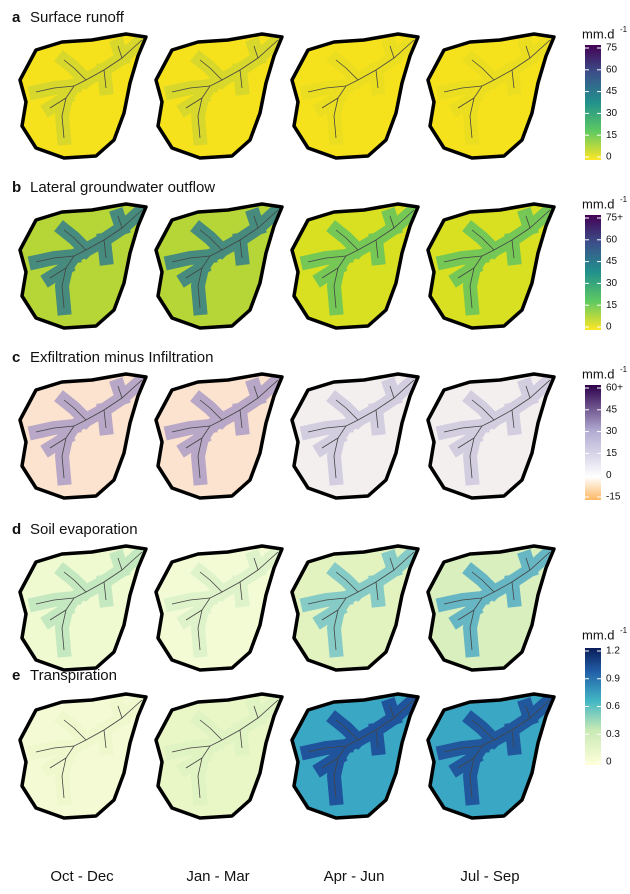 The height and width of the screenshot is (894, 630). I want to click on colorbar-tick-label: -15, so click(613, 497).